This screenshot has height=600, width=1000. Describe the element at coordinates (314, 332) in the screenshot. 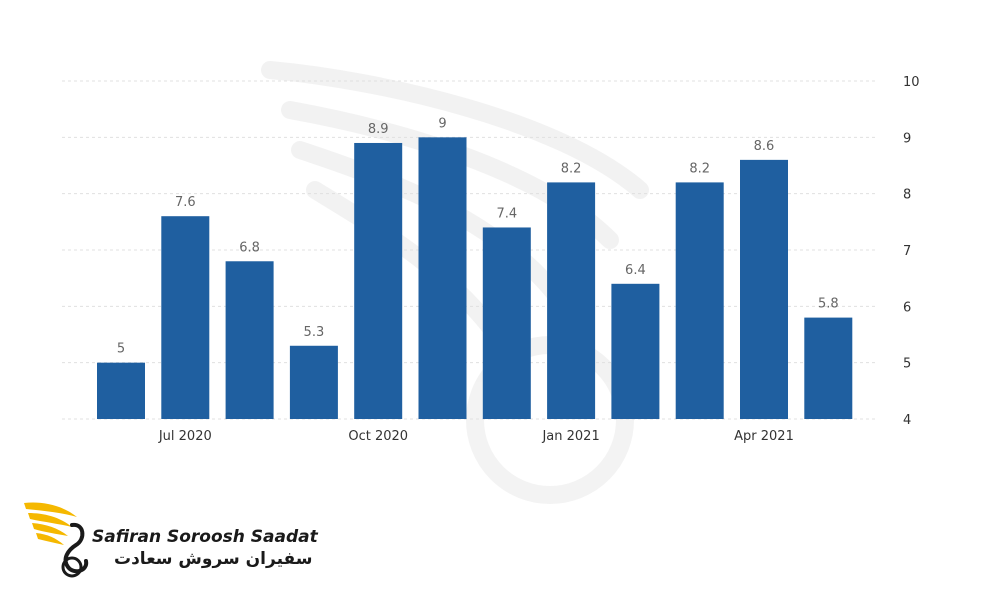

I see `data-label: 5.3` at that location.